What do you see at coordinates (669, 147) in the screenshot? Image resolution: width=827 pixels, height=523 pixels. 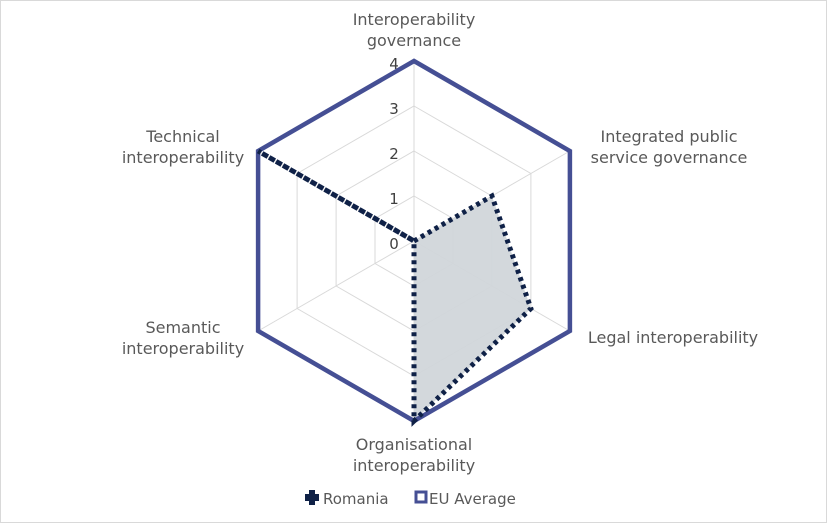 I see `category-label-1: Integrated public service governance` at bounding box center [669, 147].